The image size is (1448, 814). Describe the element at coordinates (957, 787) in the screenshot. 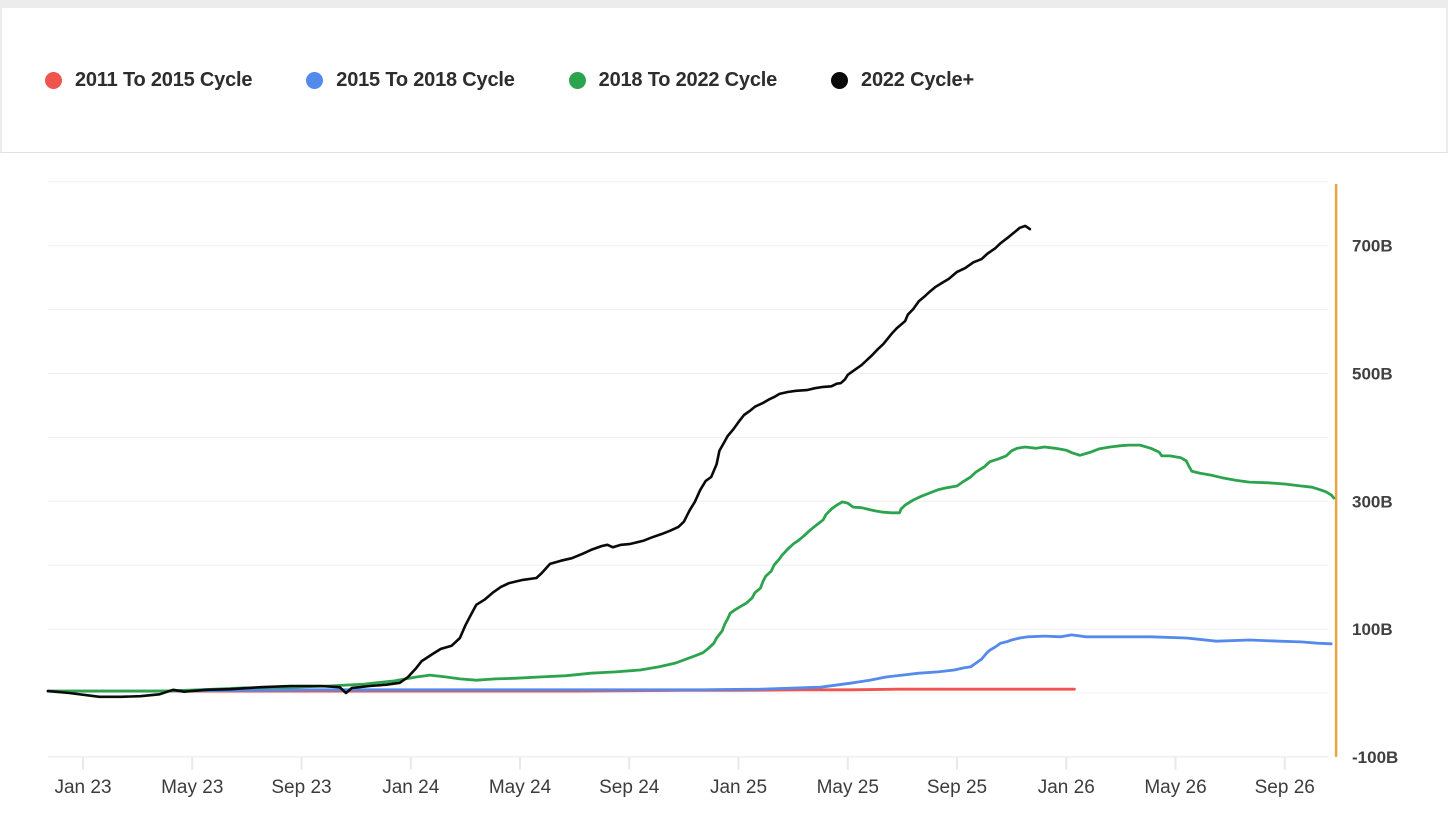

I see `x-axis-label: Sep 25` at that location.